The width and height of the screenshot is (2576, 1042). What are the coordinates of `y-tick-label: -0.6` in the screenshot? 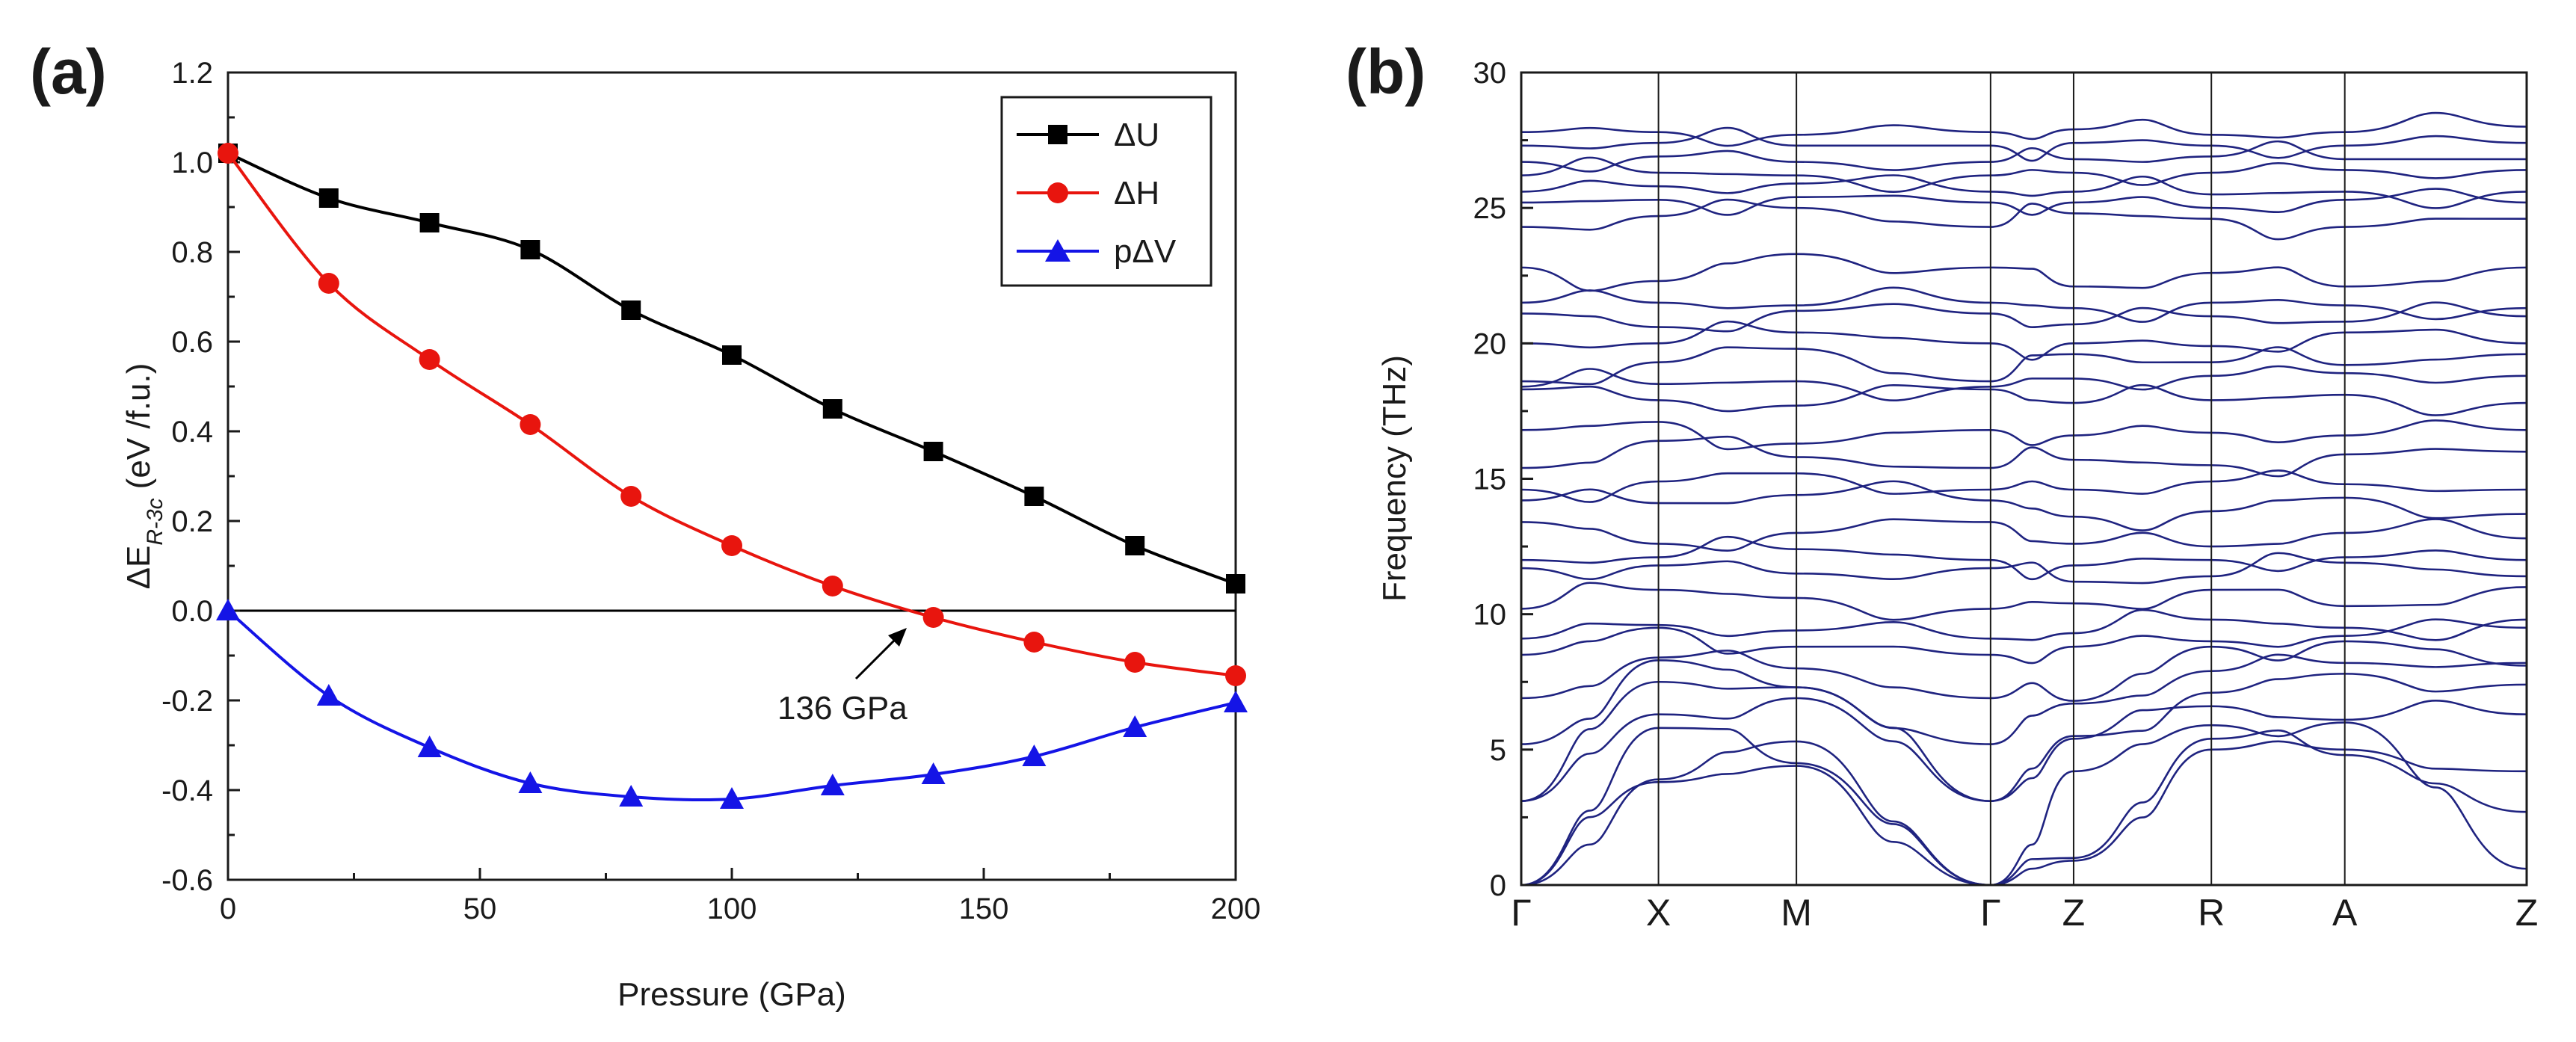 It's located at (187, 880).